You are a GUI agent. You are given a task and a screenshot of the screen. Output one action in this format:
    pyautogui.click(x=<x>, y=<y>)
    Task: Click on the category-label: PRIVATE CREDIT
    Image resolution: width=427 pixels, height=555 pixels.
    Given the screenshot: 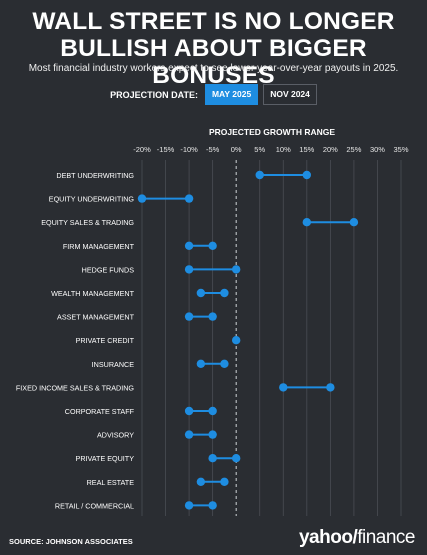 What is the action you would take?
    pyautogui.click(x=105, y=340)
    